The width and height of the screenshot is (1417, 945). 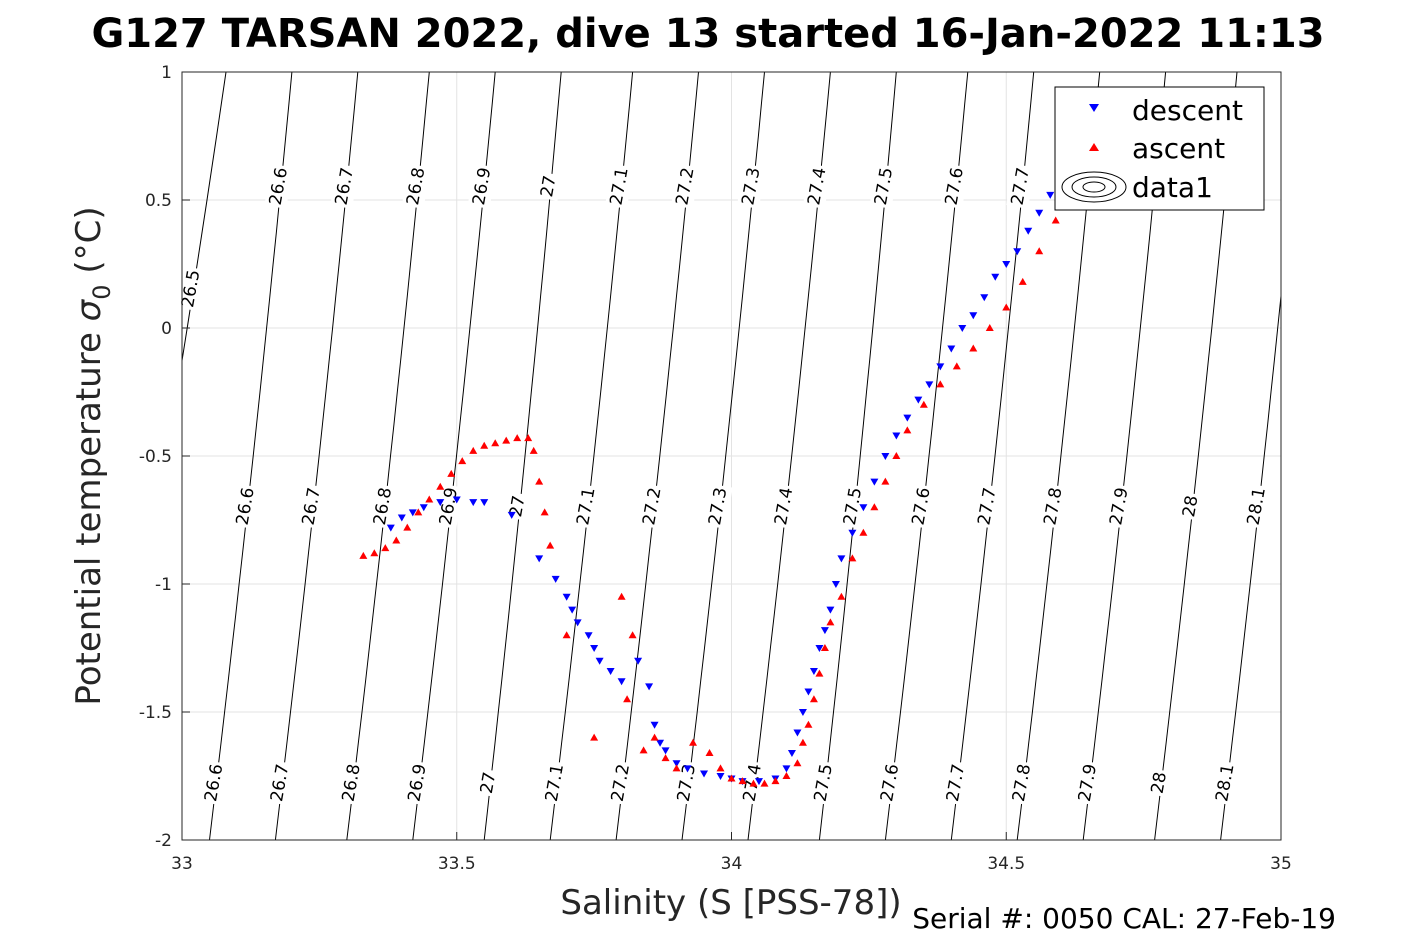 I want to click on isopycnal-label: 27, so click(x=488, y=782).